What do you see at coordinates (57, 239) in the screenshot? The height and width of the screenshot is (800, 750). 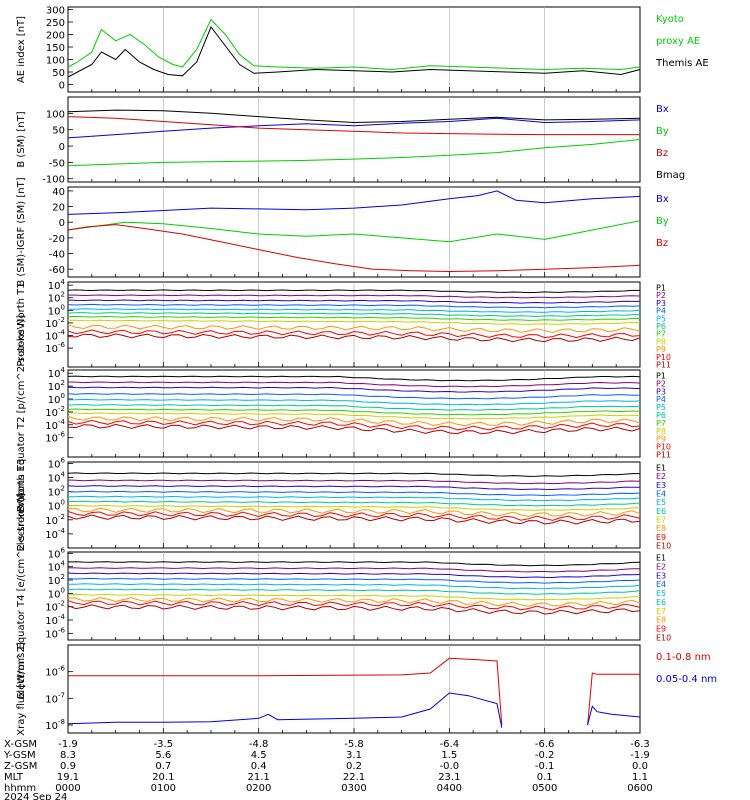 I see `y-tick-label: -20` at bounding box center [57, 239].